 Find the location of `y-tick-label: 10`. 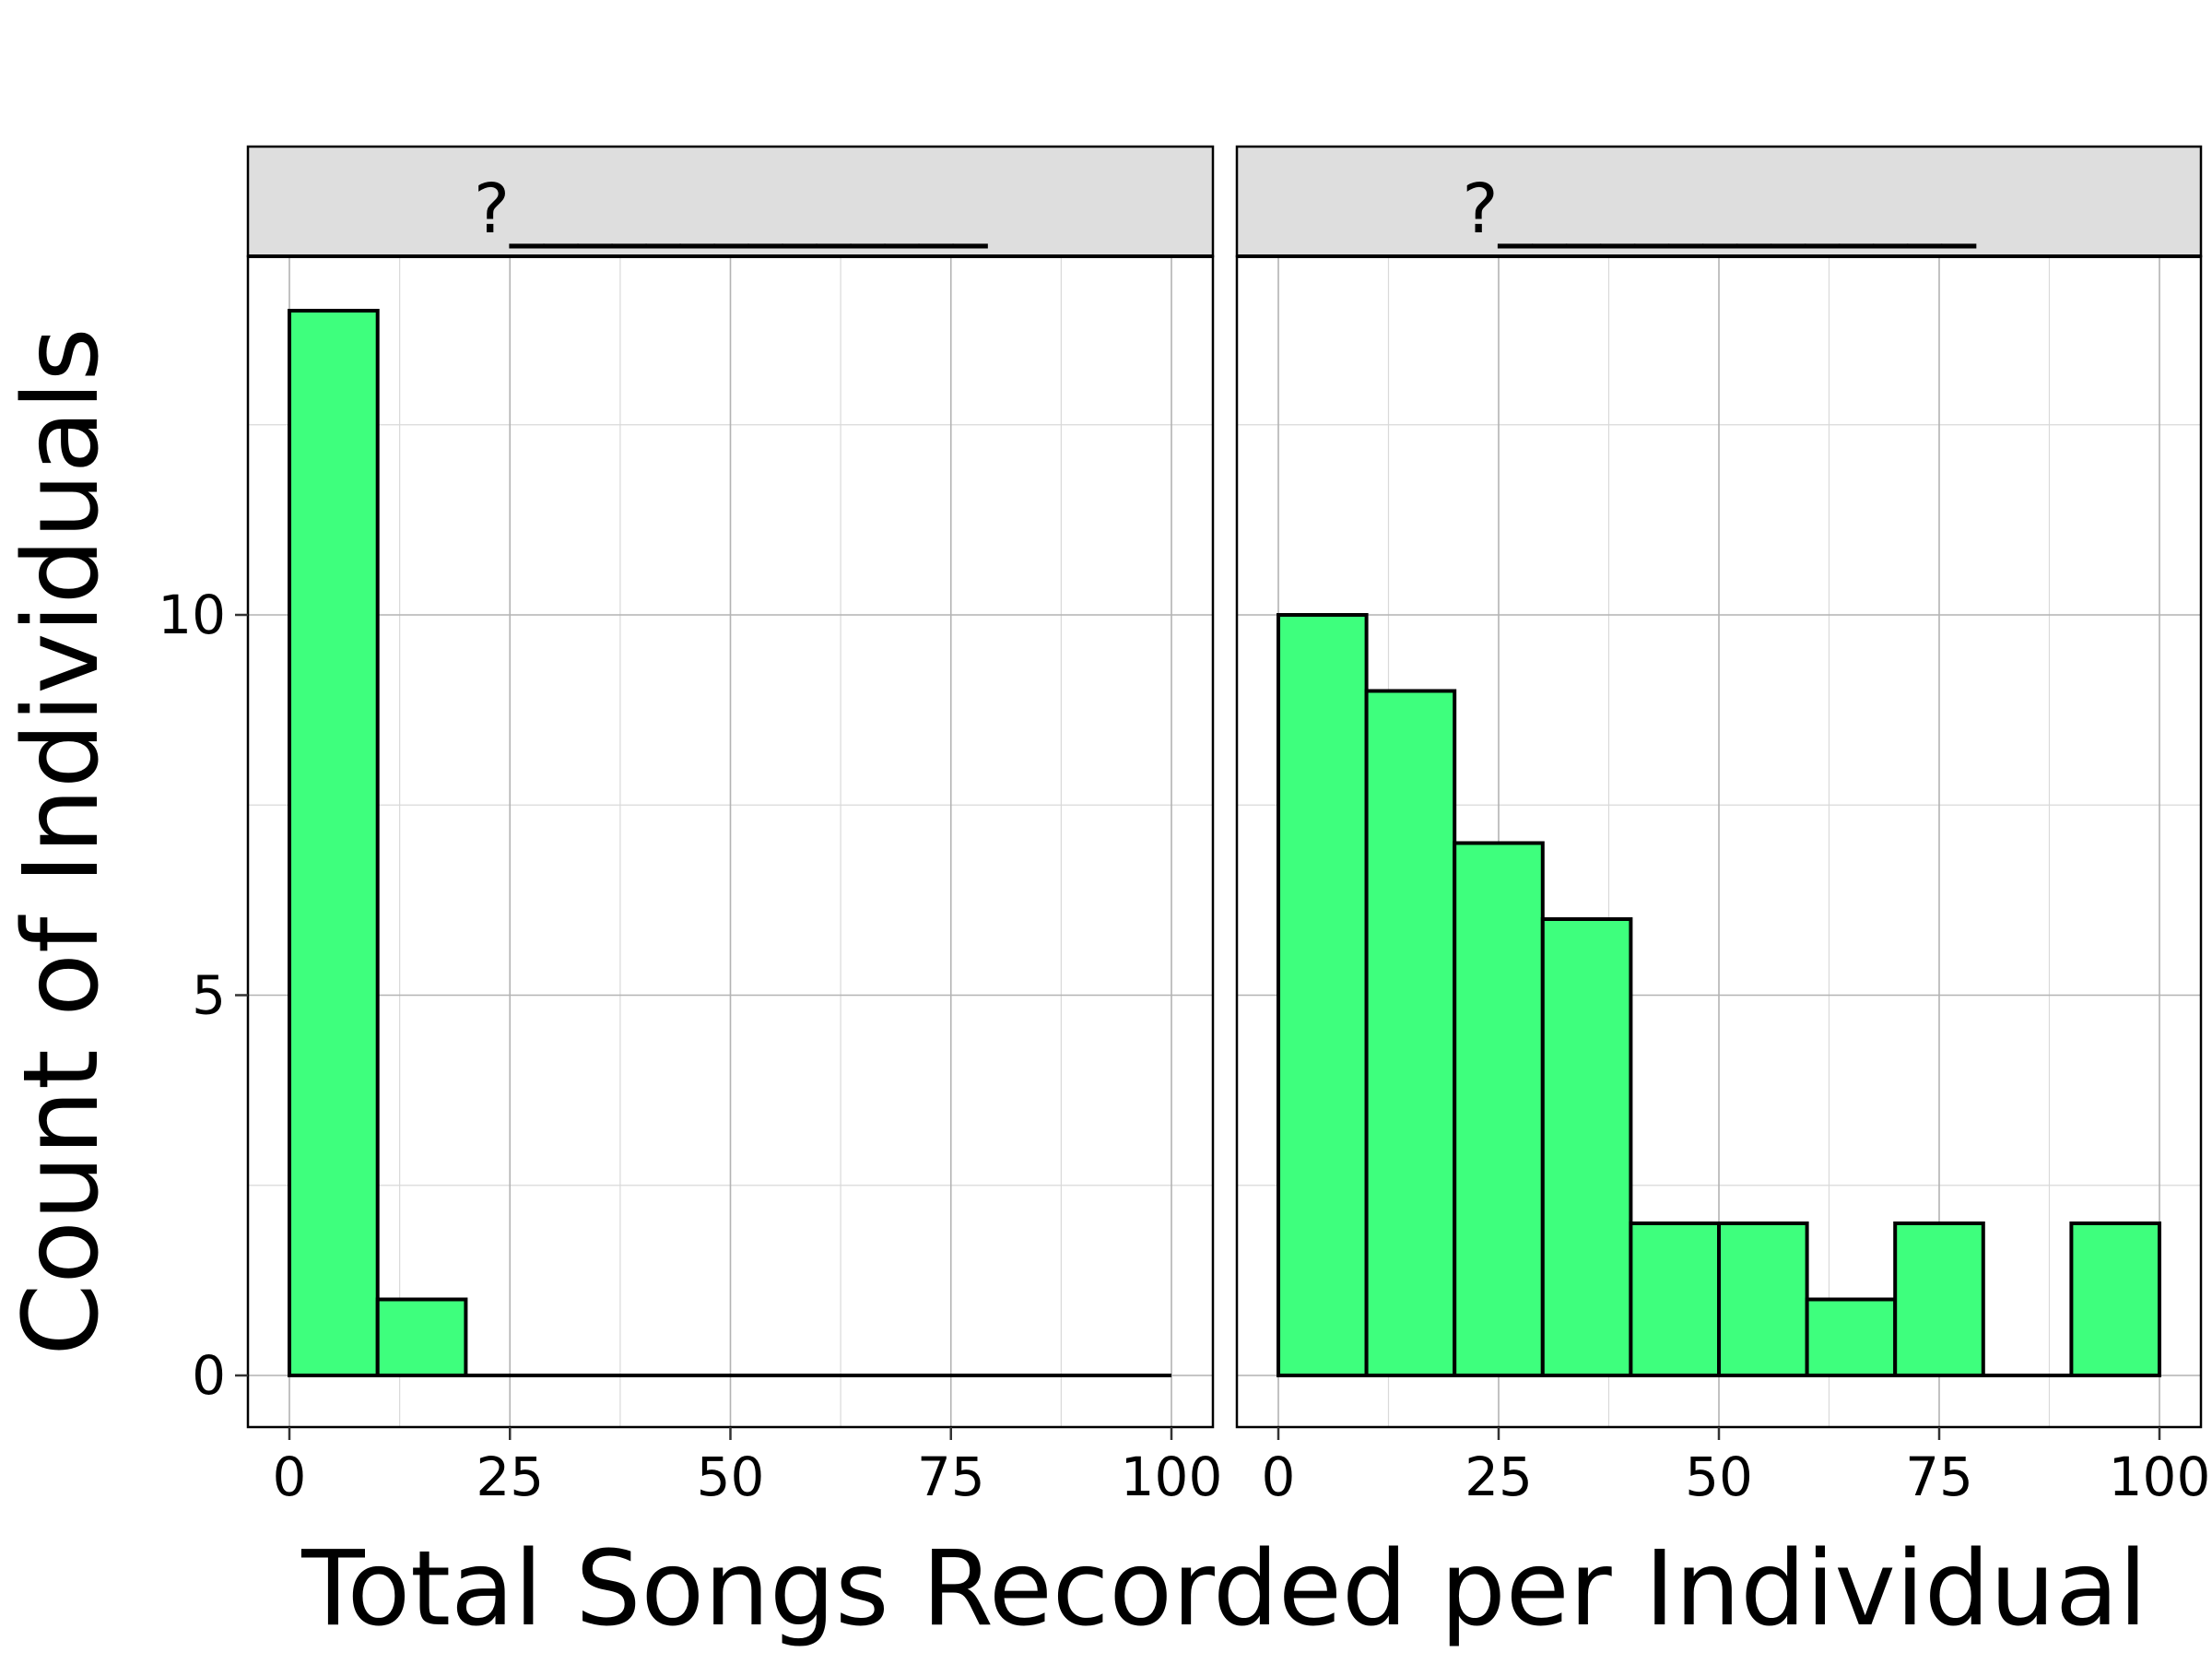

y-tick-label: 10 is located at coordinates (192, 615).